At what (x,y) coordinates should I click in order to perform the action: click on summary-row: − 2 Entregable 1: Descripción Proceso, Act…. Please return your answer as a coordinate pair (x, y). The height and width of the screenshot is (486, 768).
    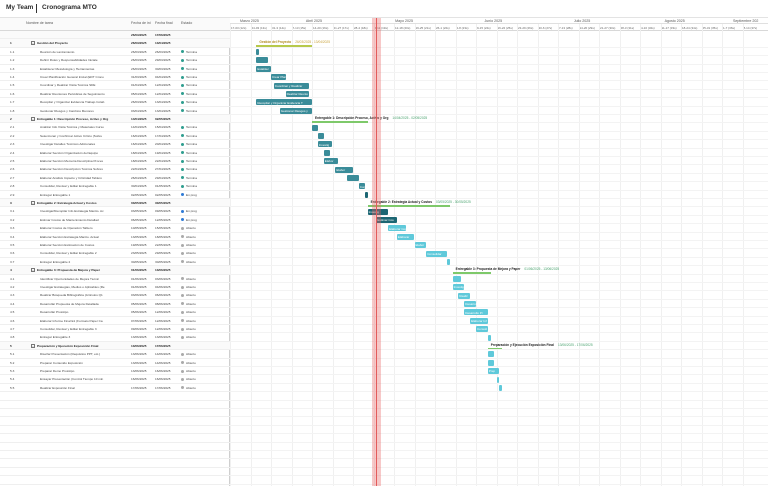
    Looking at the image, I should click on (115, 119).